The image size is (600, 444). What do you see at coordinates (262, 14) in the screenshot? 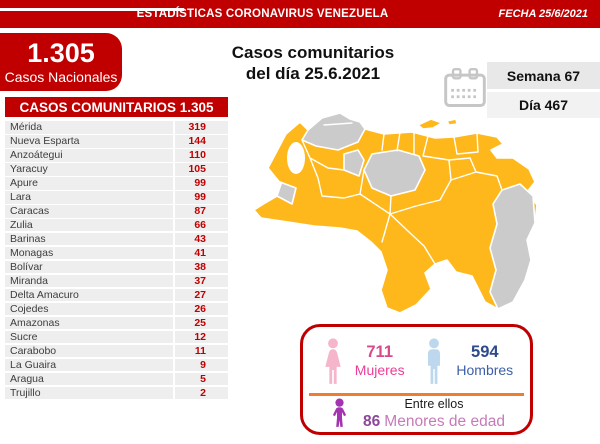
I see `page-title: ESTADÍSTICAS CORONAVIRUS VENEZUELA` at bounding box center [262, 14].